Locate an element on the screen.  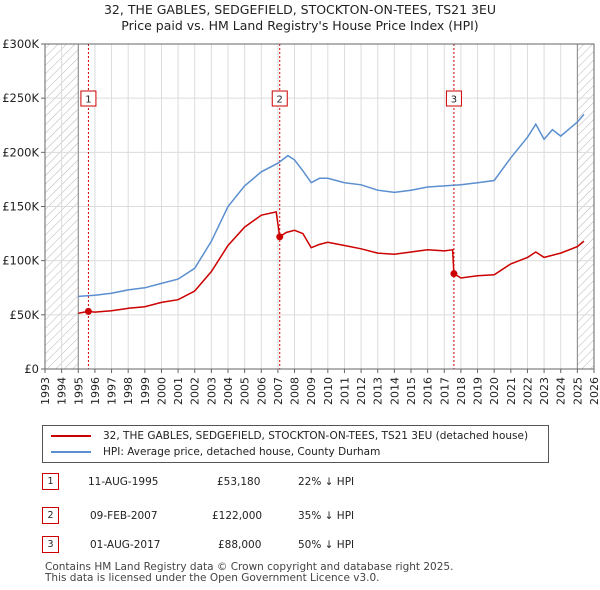
x-tick-label: 2007 is located at coordinates (278, 391).